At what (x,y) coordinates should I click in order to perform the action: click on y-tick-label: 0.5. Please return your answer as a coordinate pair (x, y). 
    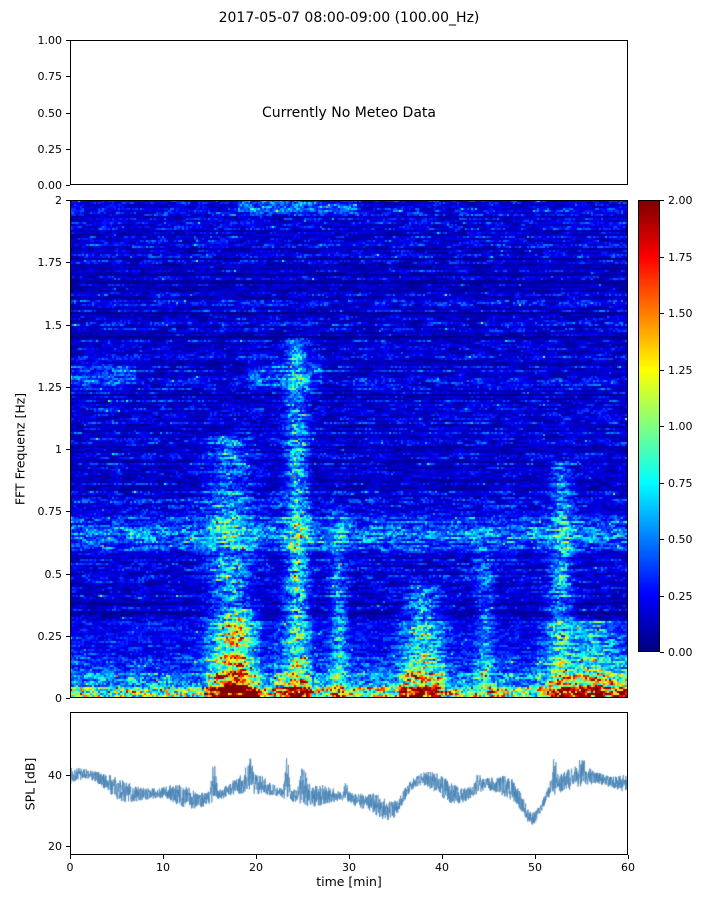
    Looking at the image, I should click on (53, 574).